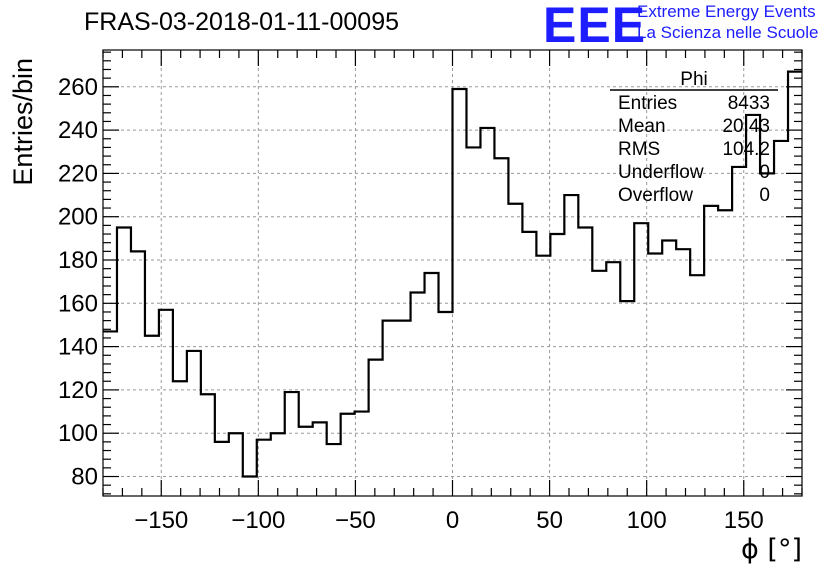 The image size is (836, 572). What do you see at coordinates (242, 22) in the screenshot?
I see `chart-title: FRAS-03-2018-01-11-00095` at bounding box center [242, 22].